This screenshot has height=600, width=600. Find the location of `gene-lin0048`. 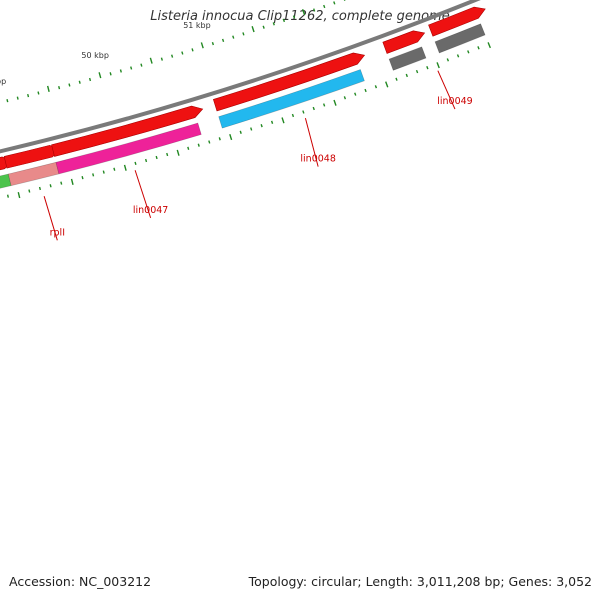

gene-lin0048 is located at coordinates (291, 99).